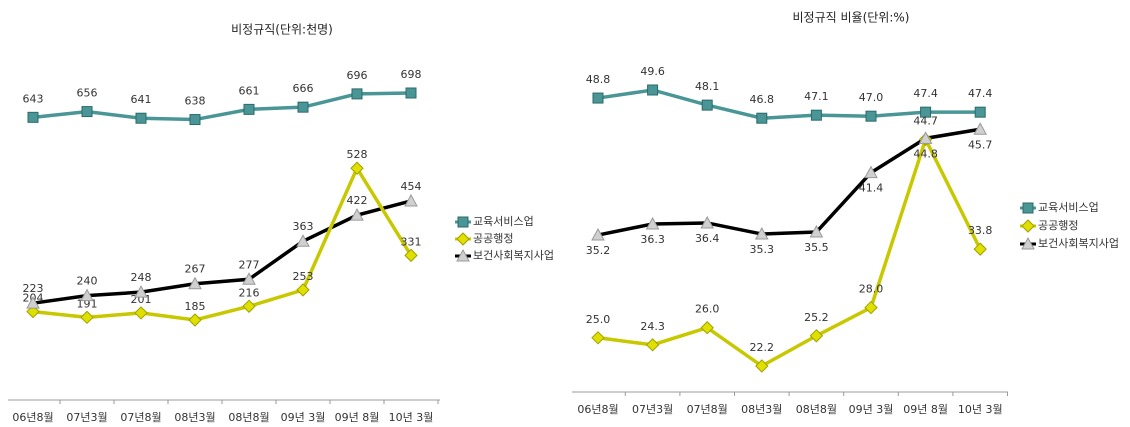 The image size is (1130, 427). Describe the element at coordinates (762, 347) in the screenshot. I see `data-label: 22.2` at that location.